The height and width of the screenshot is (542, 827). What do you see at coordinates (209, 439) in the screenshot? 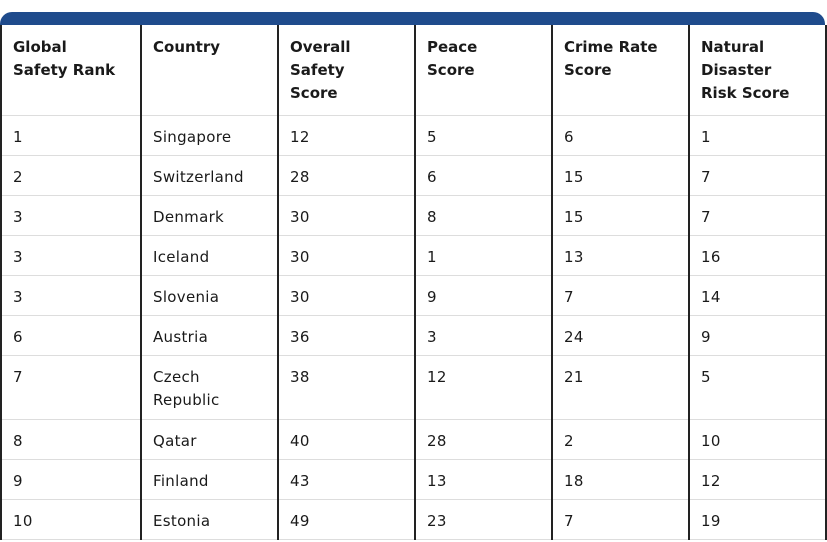
I see `table-cell: Qatar` at bounding box center [209, 439].